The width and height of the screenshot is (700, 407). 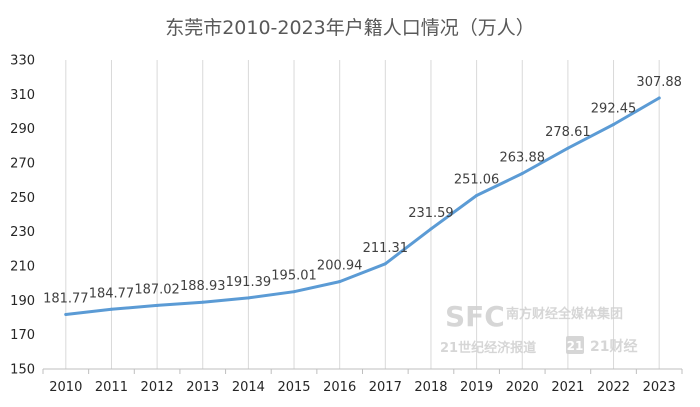 What do you see at coordinates (22, 232) in the screenshot?
I see `y-tick-label-230: 230` at bounding box center [22, 232].